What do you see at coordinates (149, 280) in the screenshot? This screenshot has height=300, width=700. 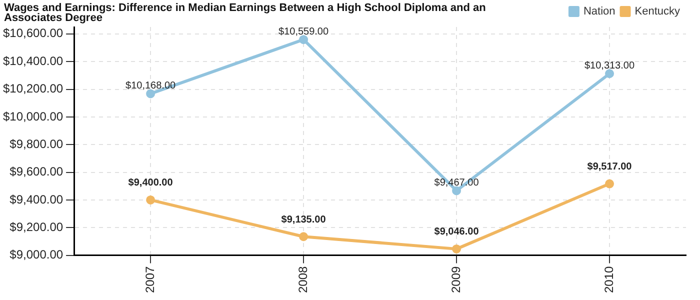 I see `x-tick-label: 2007` at bounding box center [149, 280].